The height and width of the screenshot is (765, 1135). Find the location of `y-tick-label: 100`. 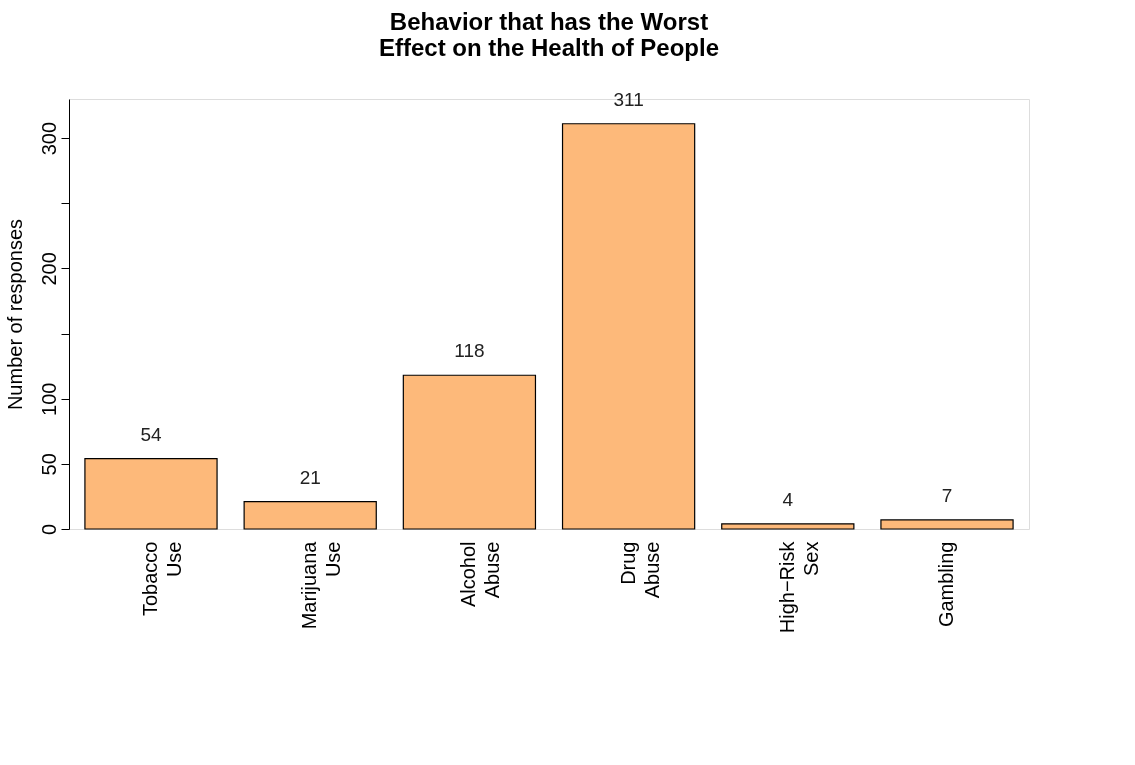

y-tick-label: 100 is located at coordinates (48, 399).